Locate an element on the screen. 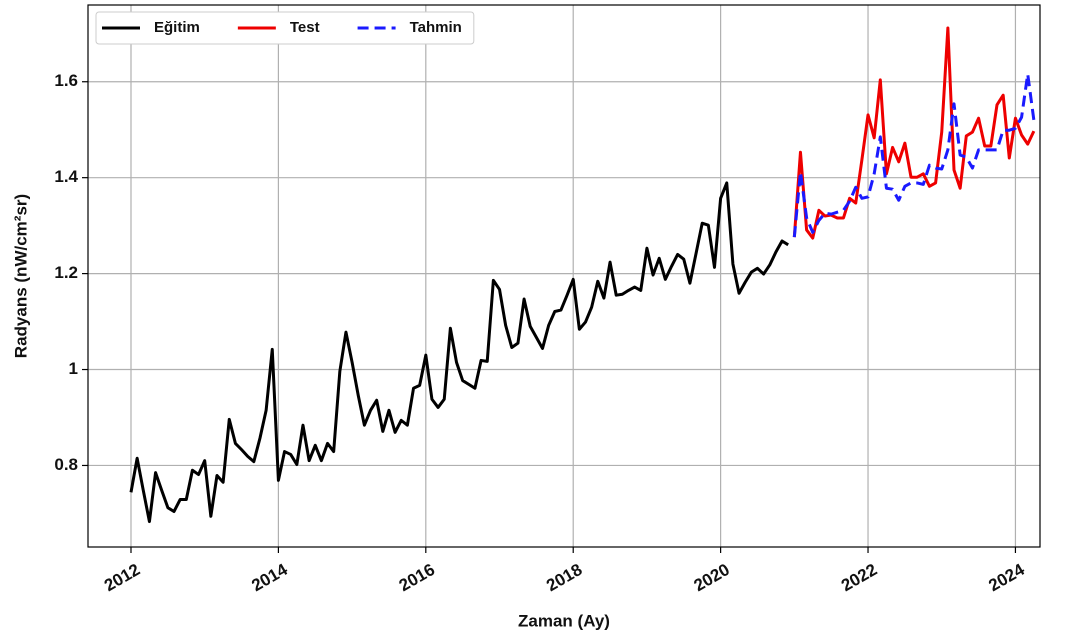 This screenshot has width=1070, height=642. legend: Eğitim Test Tahmin is located at coordinates (285, 28).